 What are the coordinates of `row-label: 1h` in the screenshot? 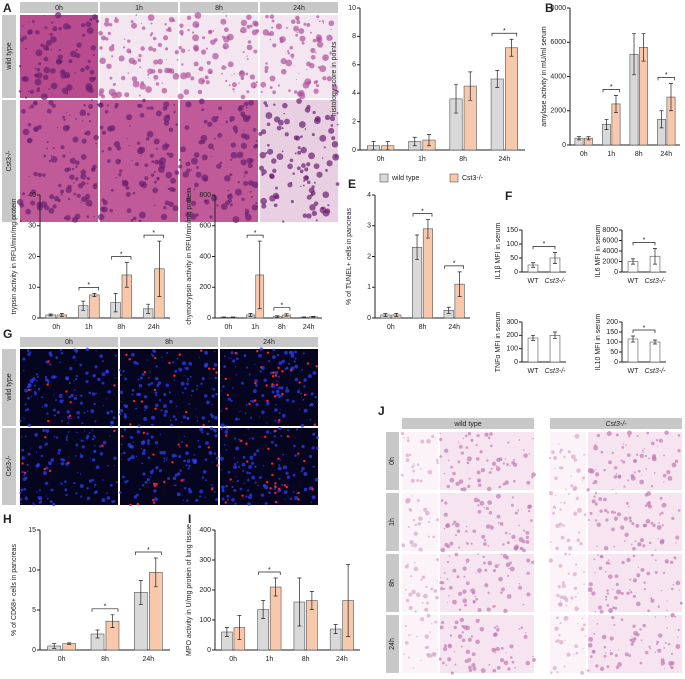 It's located at (392, 522).